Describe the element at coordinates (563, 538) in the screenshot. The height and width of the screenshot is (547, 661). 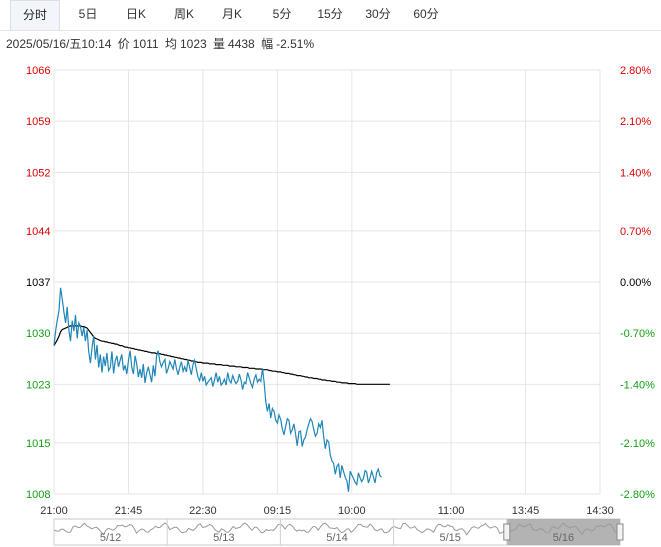
I see `navigator-day-label: 5/16` at that location.